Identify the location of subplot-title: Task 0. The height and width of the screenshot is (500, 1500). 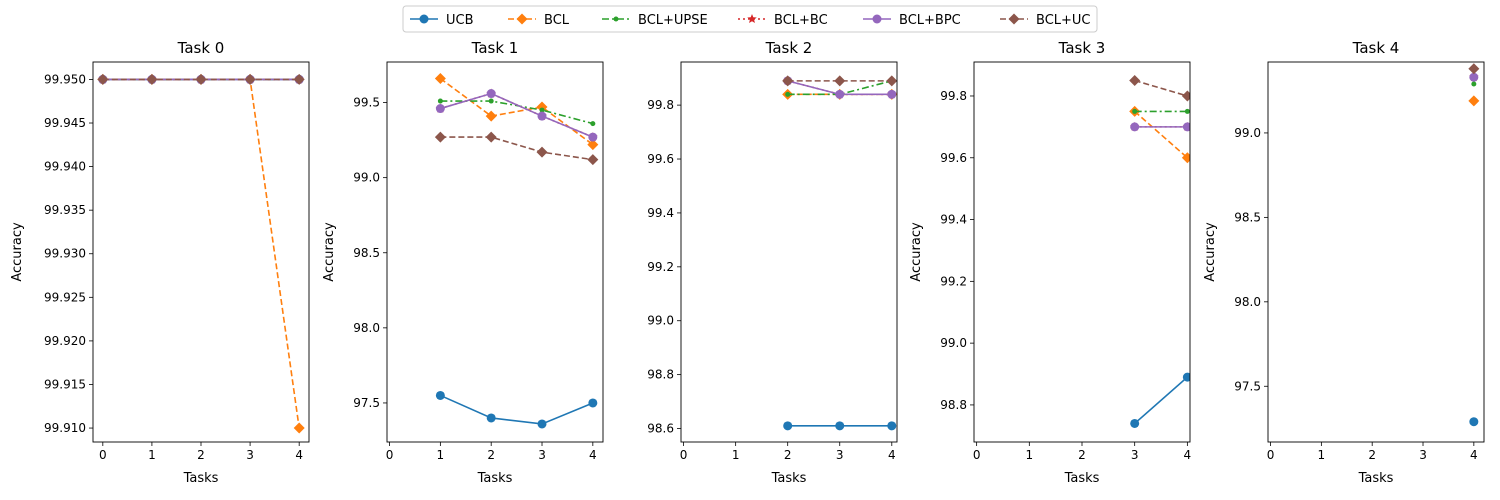
(201, 48).